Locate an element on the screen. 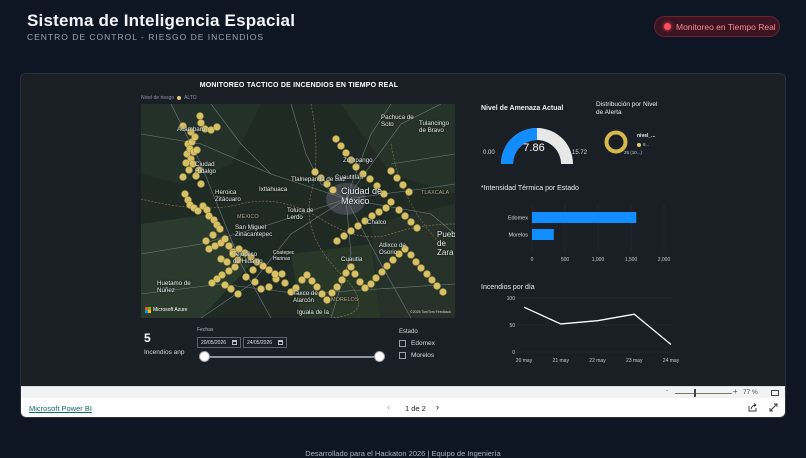  map-place-label: San Miguel Zinacantepec is located at coordinates (254, 231).